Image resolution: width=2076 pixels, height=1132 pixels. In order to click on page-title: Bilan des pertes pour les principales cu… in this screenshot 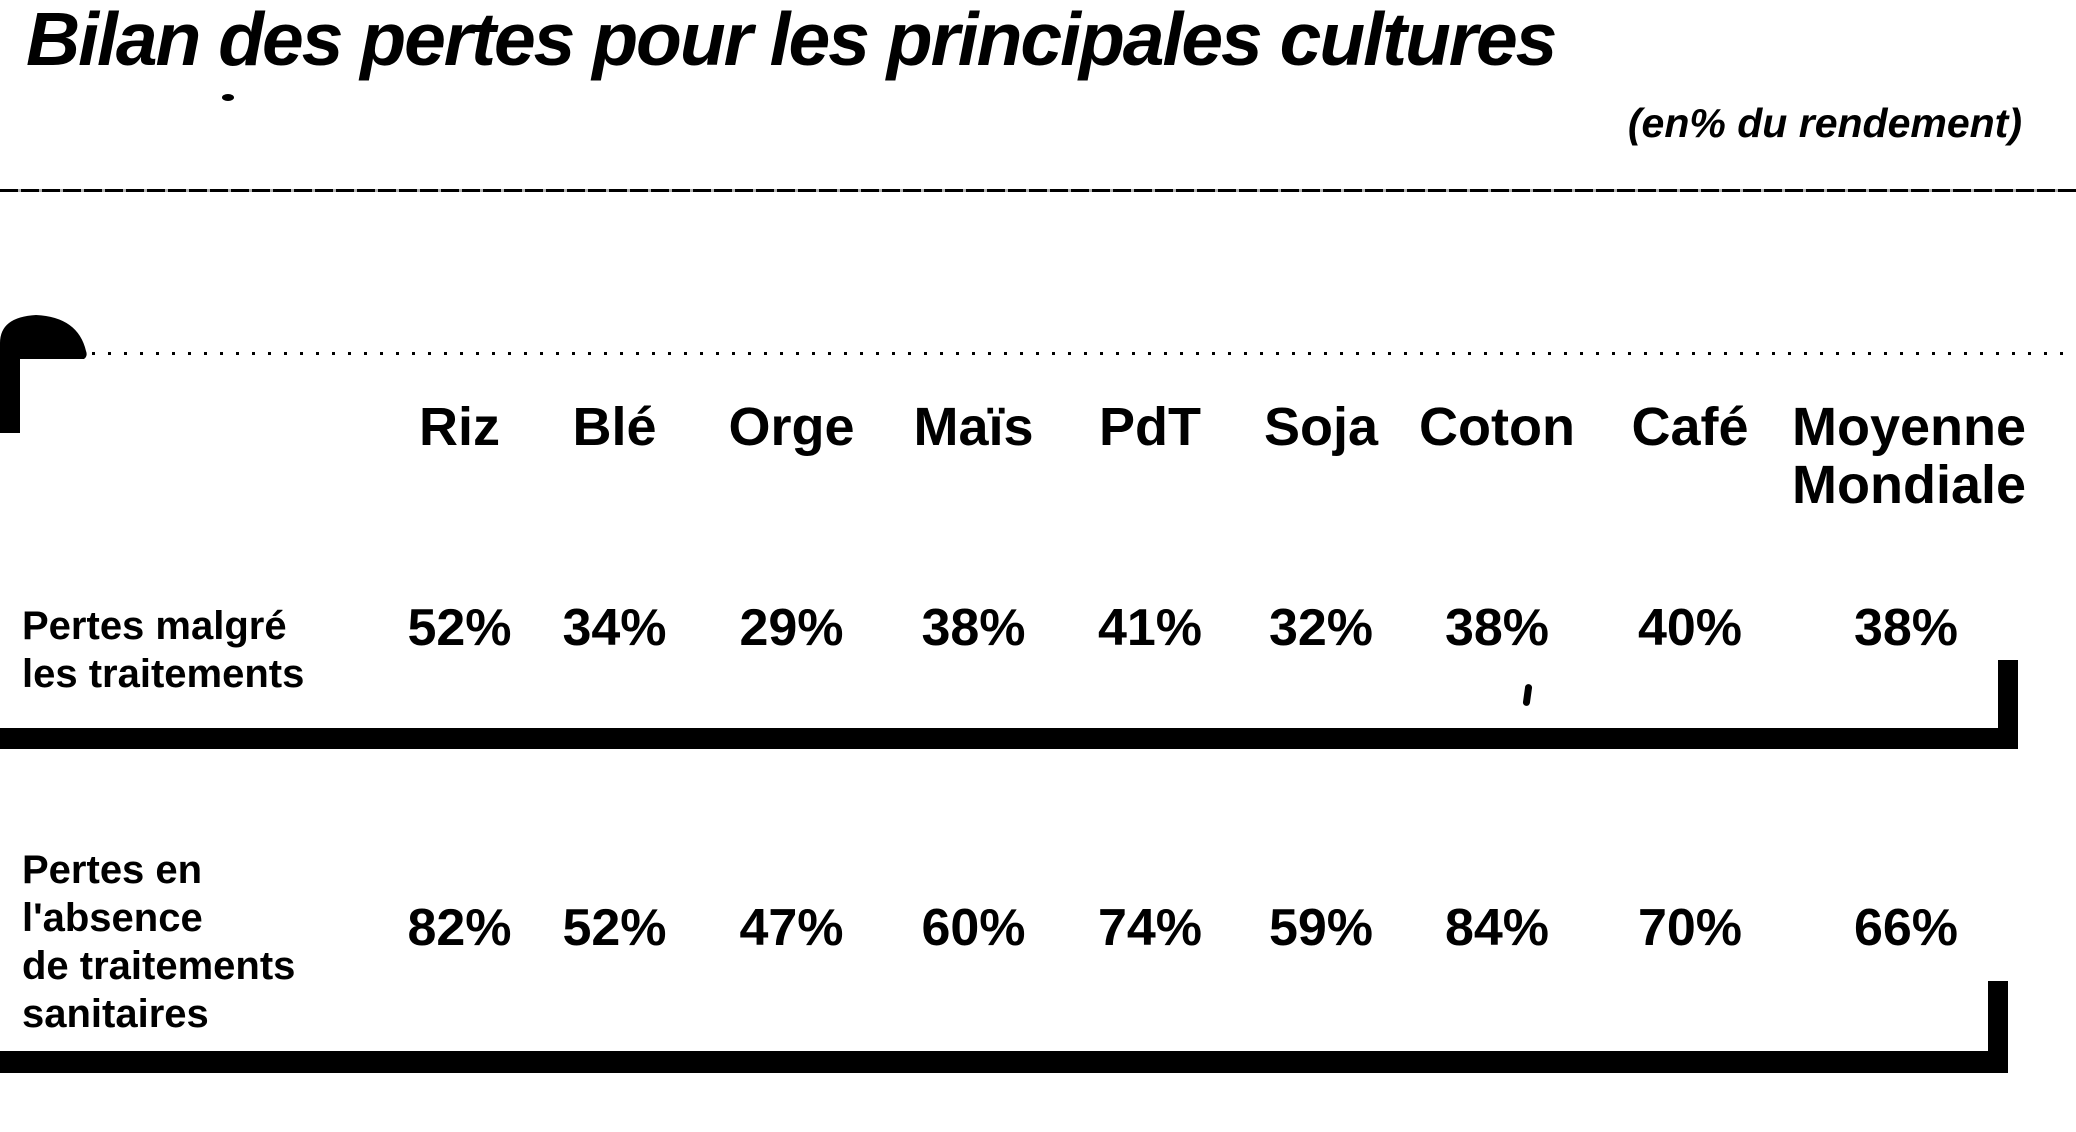, I will do `click(791, 40)`.